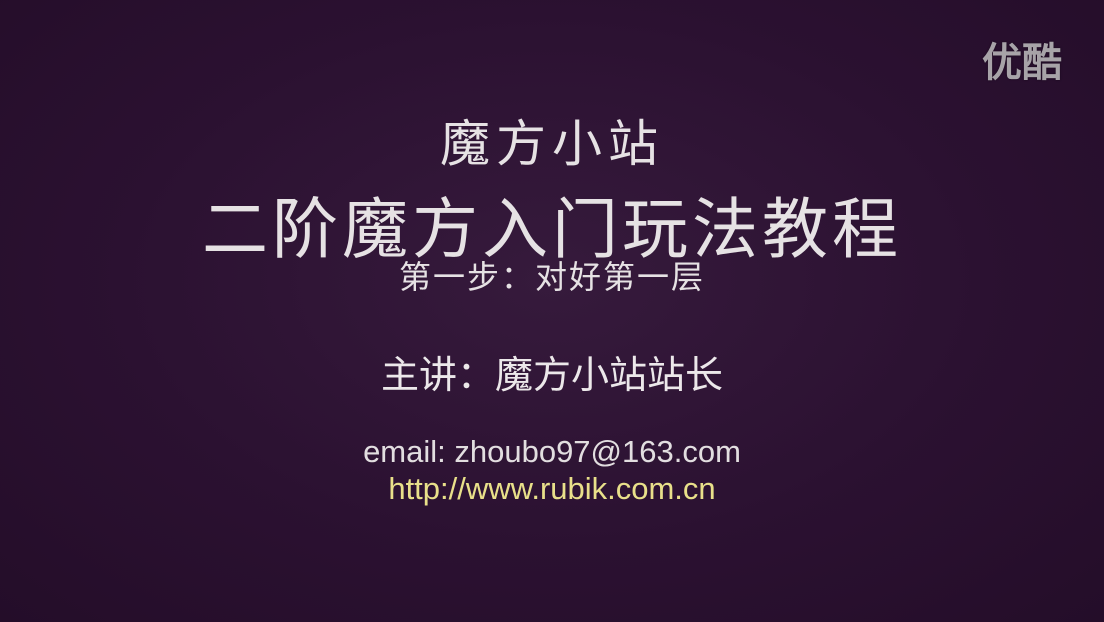  What do you see at coordinates (552, 488) in the screenshot?
I see `website-url: http://www.rubik.com.cn` at bounding box center [552, 488].